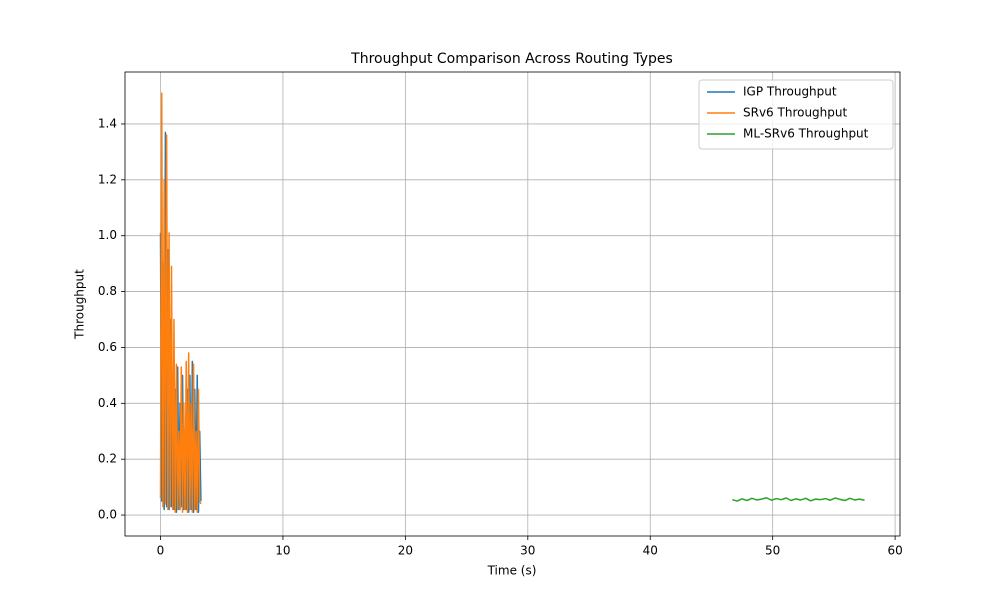 Image resolution: width=1000 pixels, height=600 pixels. What do you see at coordinates (527, 551) in the screenshot?
I see `x-tick-label: 30` at bounding box center [527, 551].